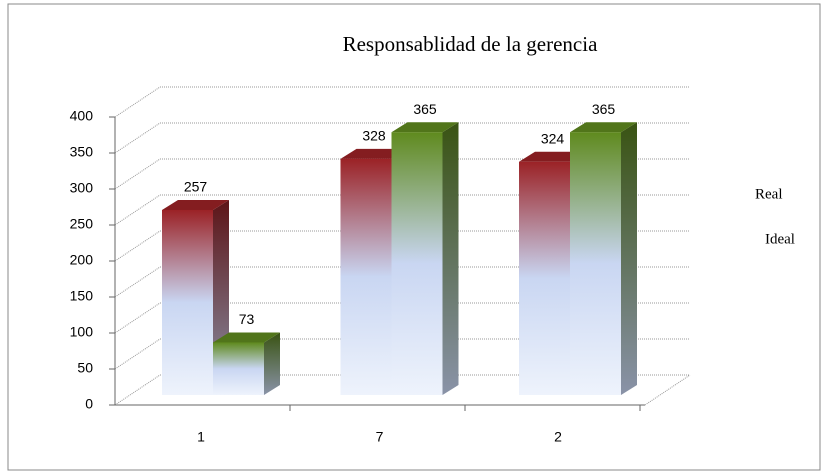 This screenshot has height=473, width=827. What do you see at coordinates (769, 194) in the screenshot?
I see `legend-label: Real` at bounding box center [769, 194].